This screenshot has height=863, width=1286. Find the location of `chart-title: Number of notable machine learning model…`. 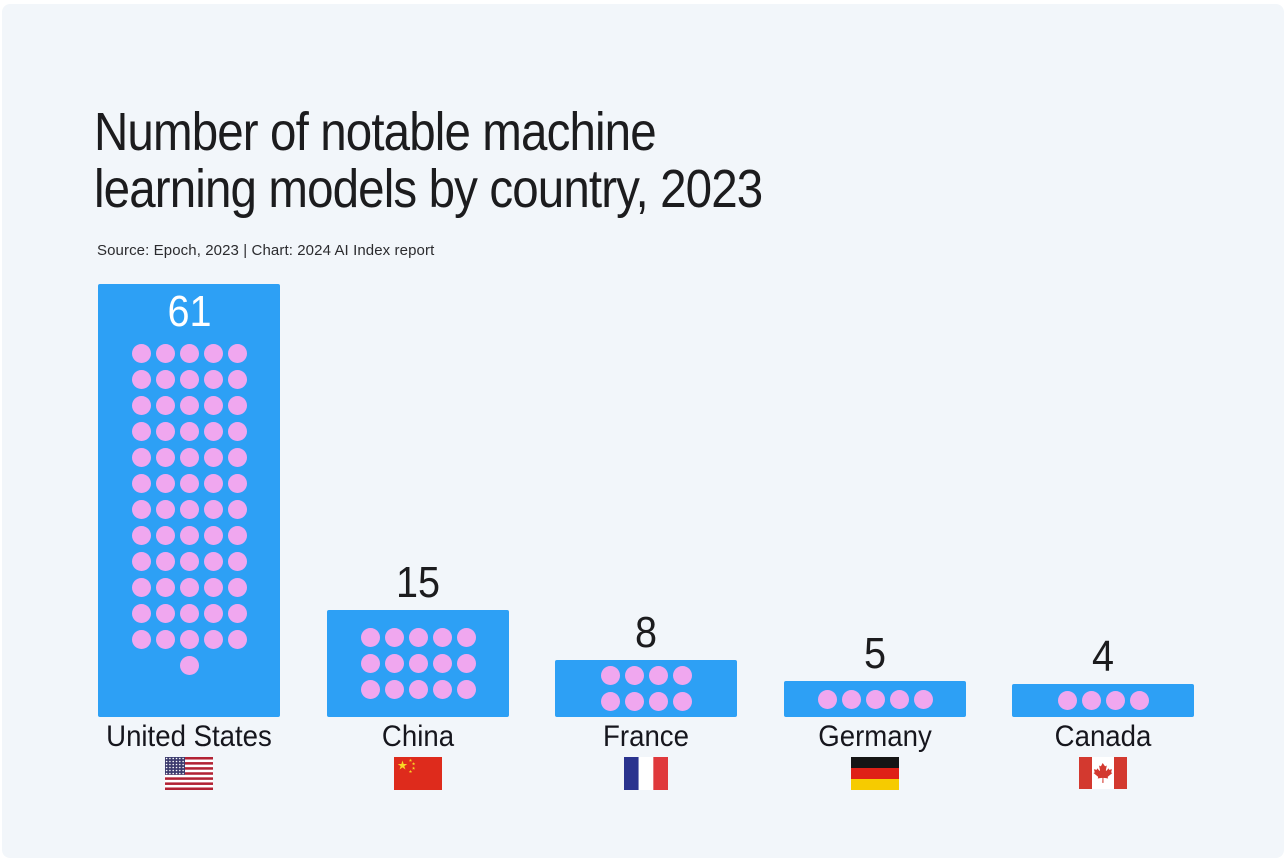

chart-title: Number of notable machine learning model… is located at coordinates (428, 160).